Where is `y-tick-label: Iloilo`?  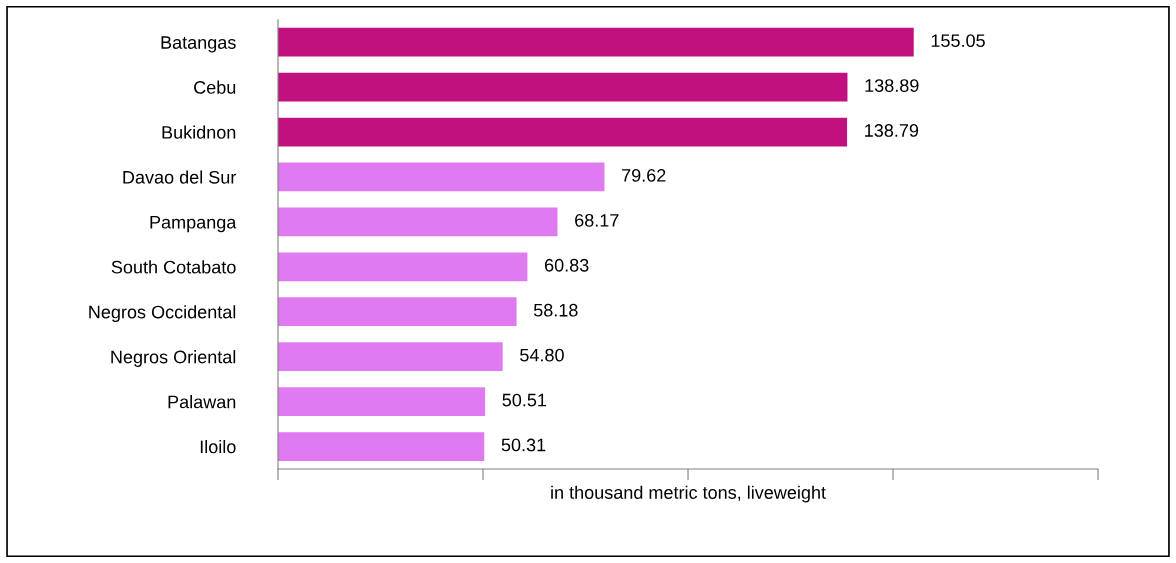 y-tick-label: Iloilo is located at coordinates (218, 446).